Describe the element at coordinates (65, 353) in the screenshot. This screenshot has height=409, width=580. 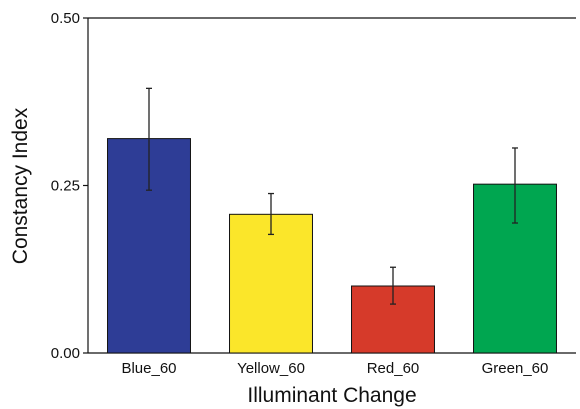
I see `y-tick-label: 0.00` at that location.